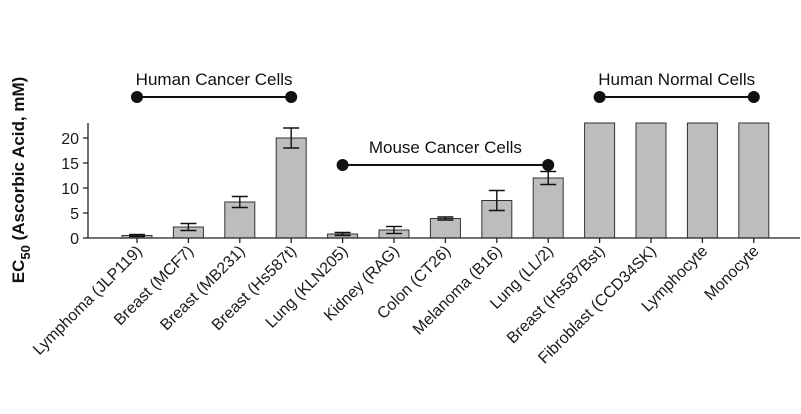 This screenshot has height=414, width=801. I want to click on y-tick-label-2: 10, so click(70, 189).